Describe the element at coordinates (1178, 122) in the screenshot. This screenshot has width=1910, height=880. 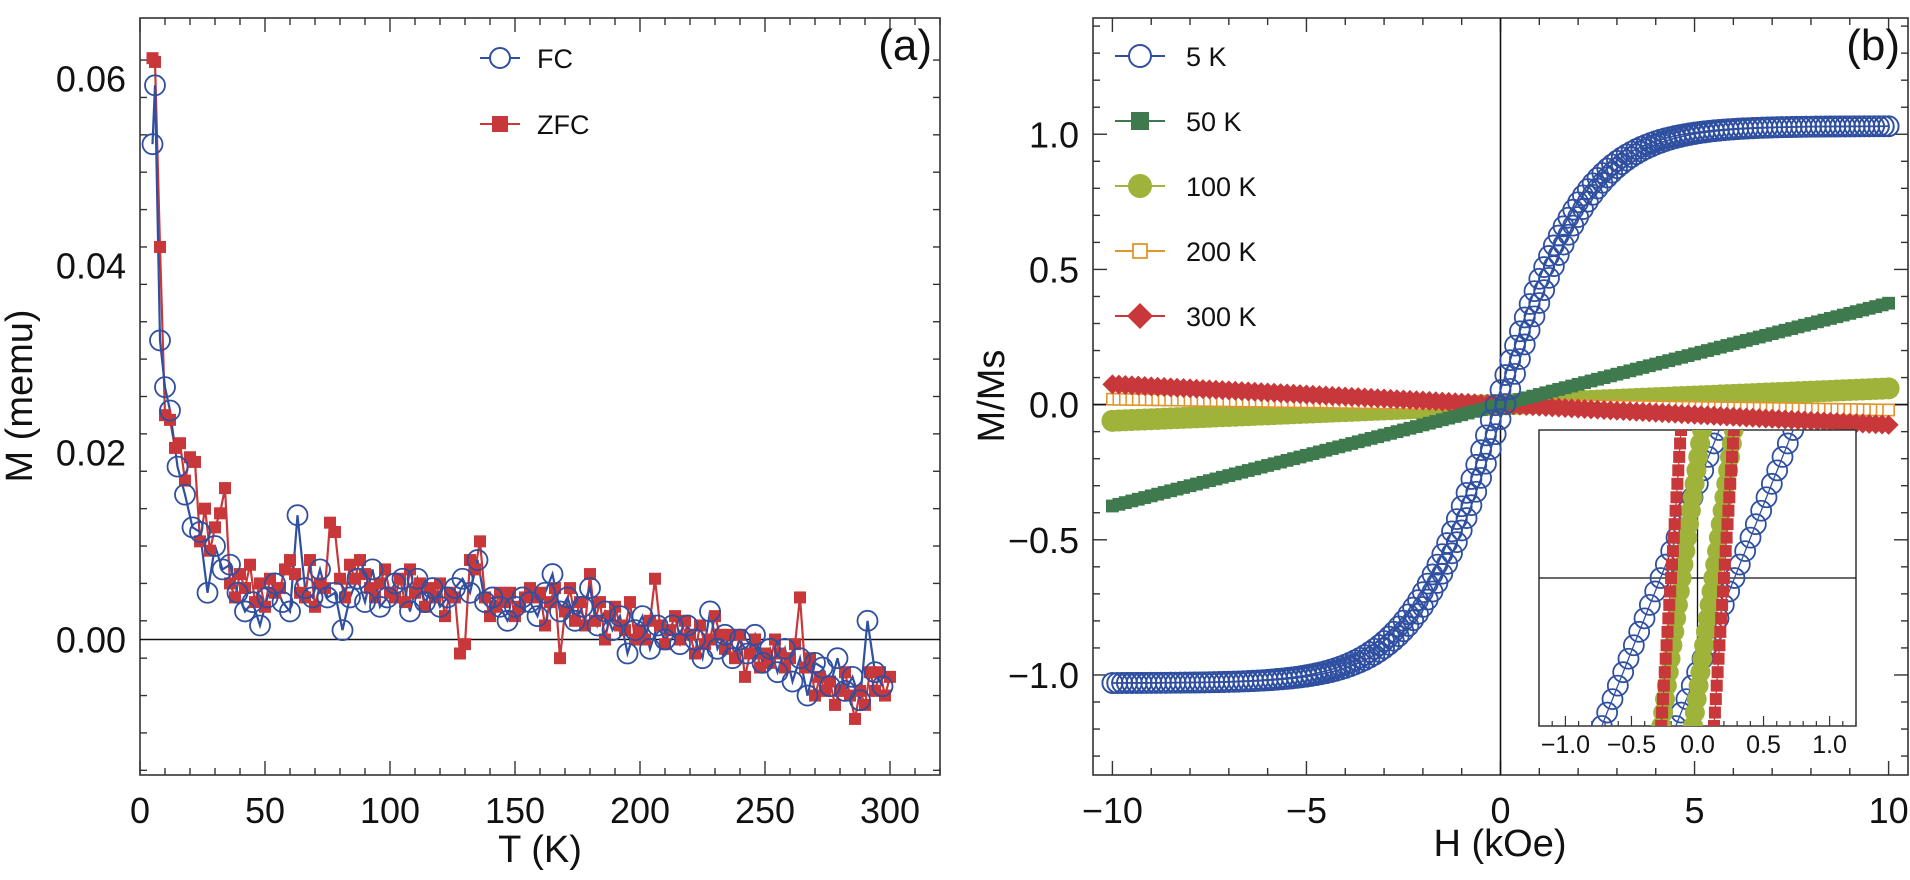
I see `legend-entry-50k: 50 K` at that location.